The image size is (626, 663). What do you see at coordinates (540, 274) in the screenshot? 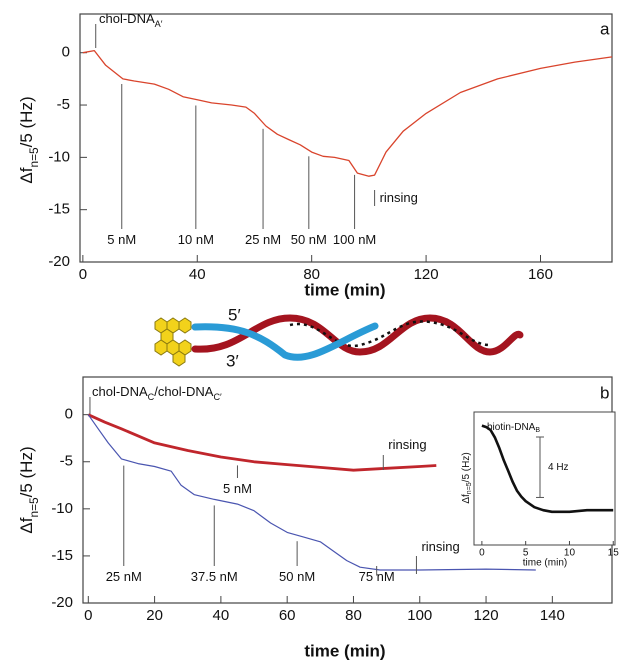
I see `x-tick-label: 160` at bounding box center [540, 274].